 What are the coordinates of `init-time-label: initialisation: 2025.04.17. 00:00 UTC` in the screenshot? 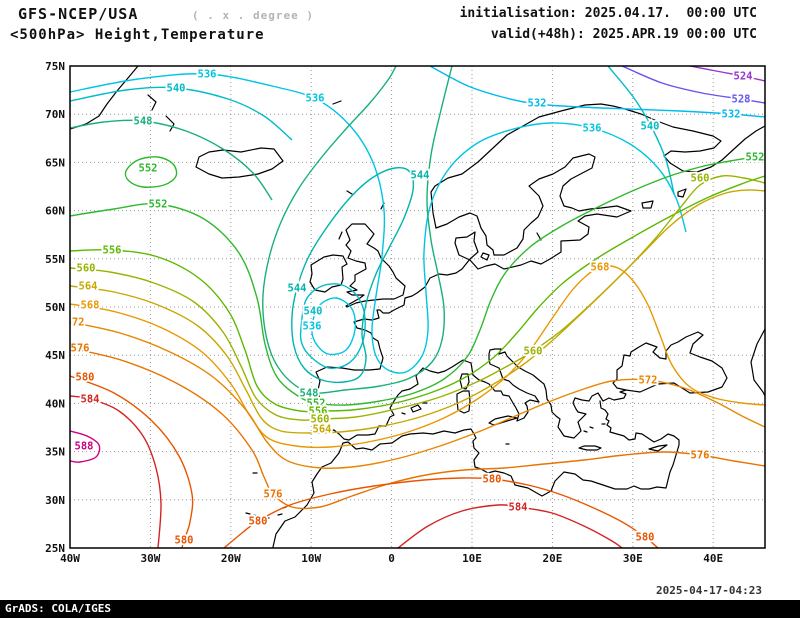 It's located at (608, 13).